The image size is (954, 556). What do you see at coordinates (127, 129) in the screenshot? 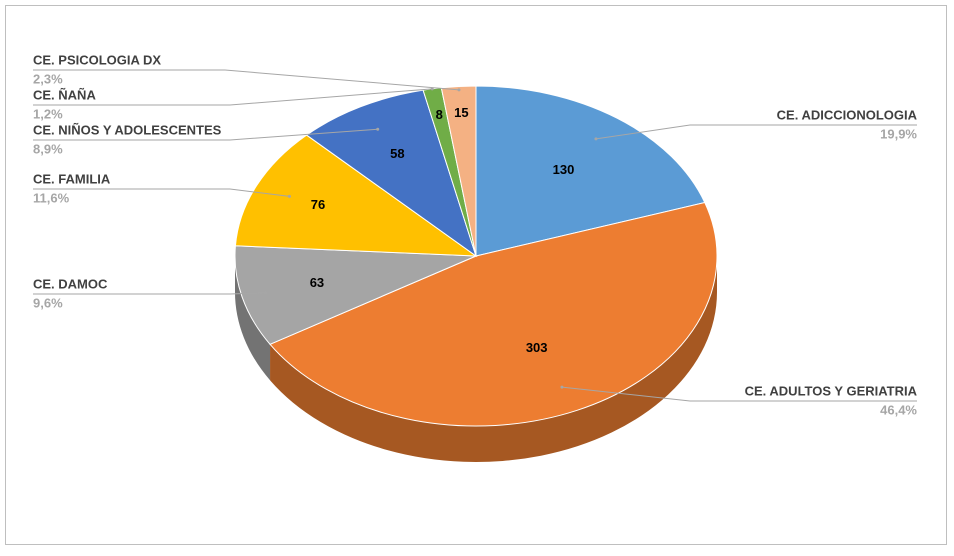
I see `category-label: CE. NIÑOS Y ADOLESCENTES` at bounding box center [127, 129].